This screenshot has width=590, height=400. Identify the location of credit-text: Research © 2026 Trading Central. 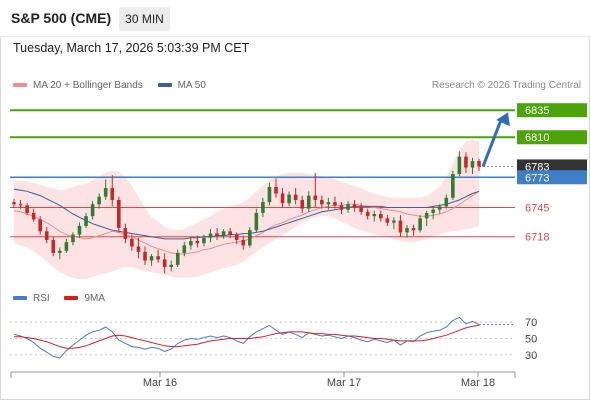
(506, 85).